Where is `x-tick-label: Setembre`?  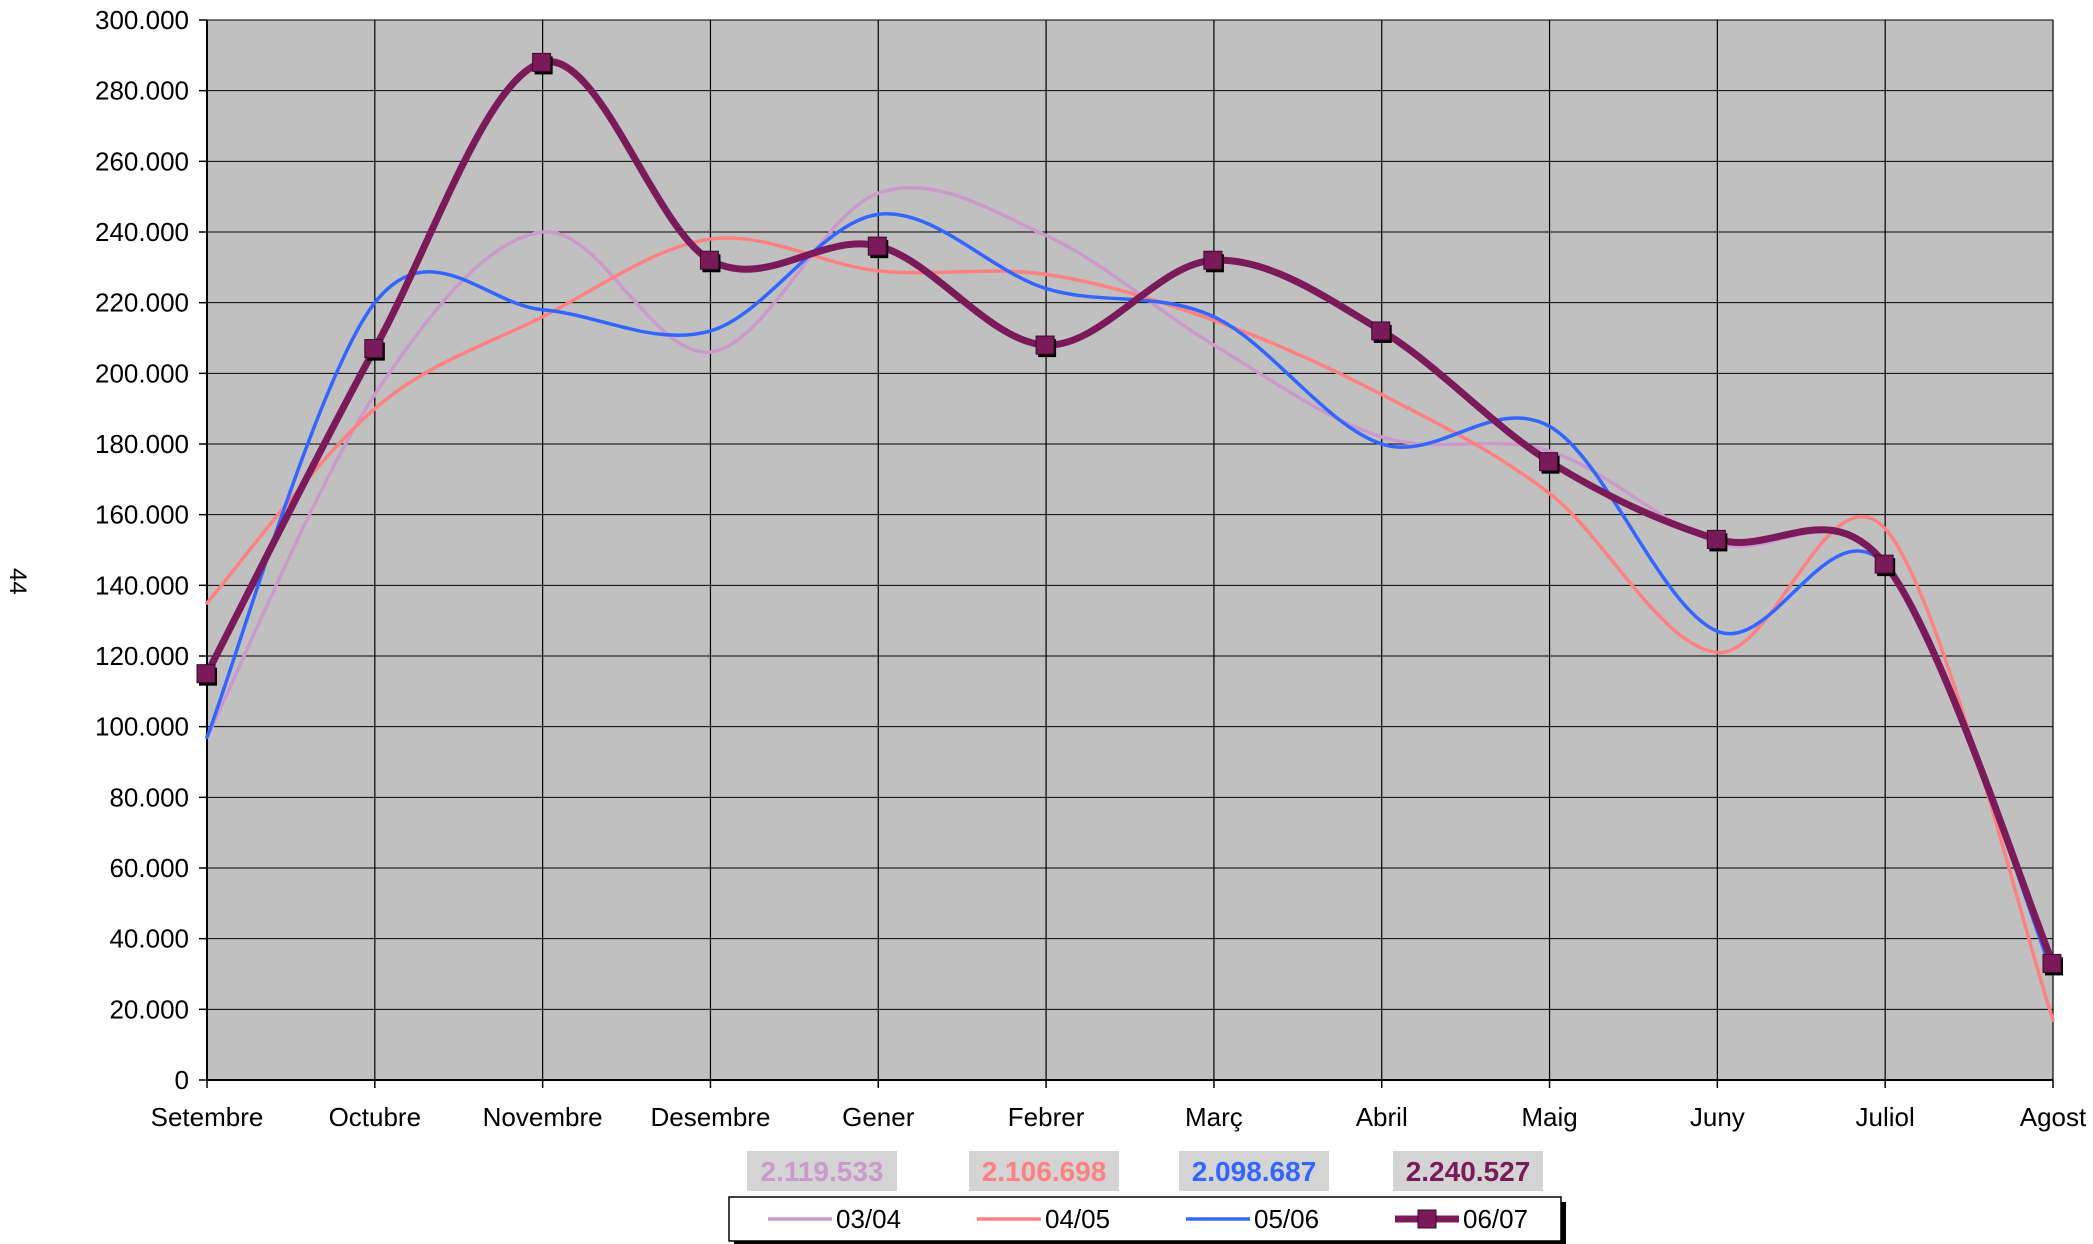
x-tick-label: Setembre is located at coordinates (207, 1117).